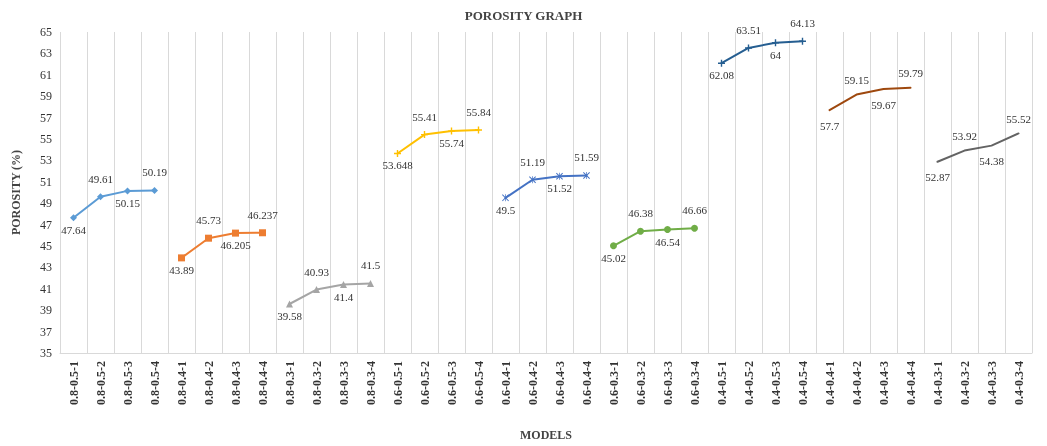  Describe the element at coordinates (100, 383) in the screenshot. I see `x-tick-label: 0.8-0.5-2` at that location.